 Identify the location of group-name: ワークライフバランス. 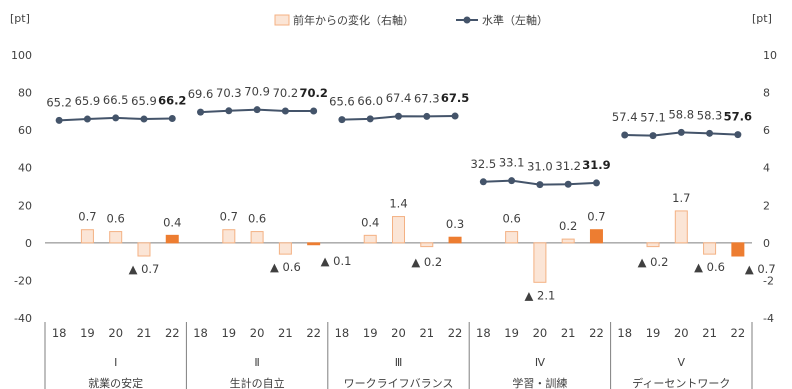
(399, 383).